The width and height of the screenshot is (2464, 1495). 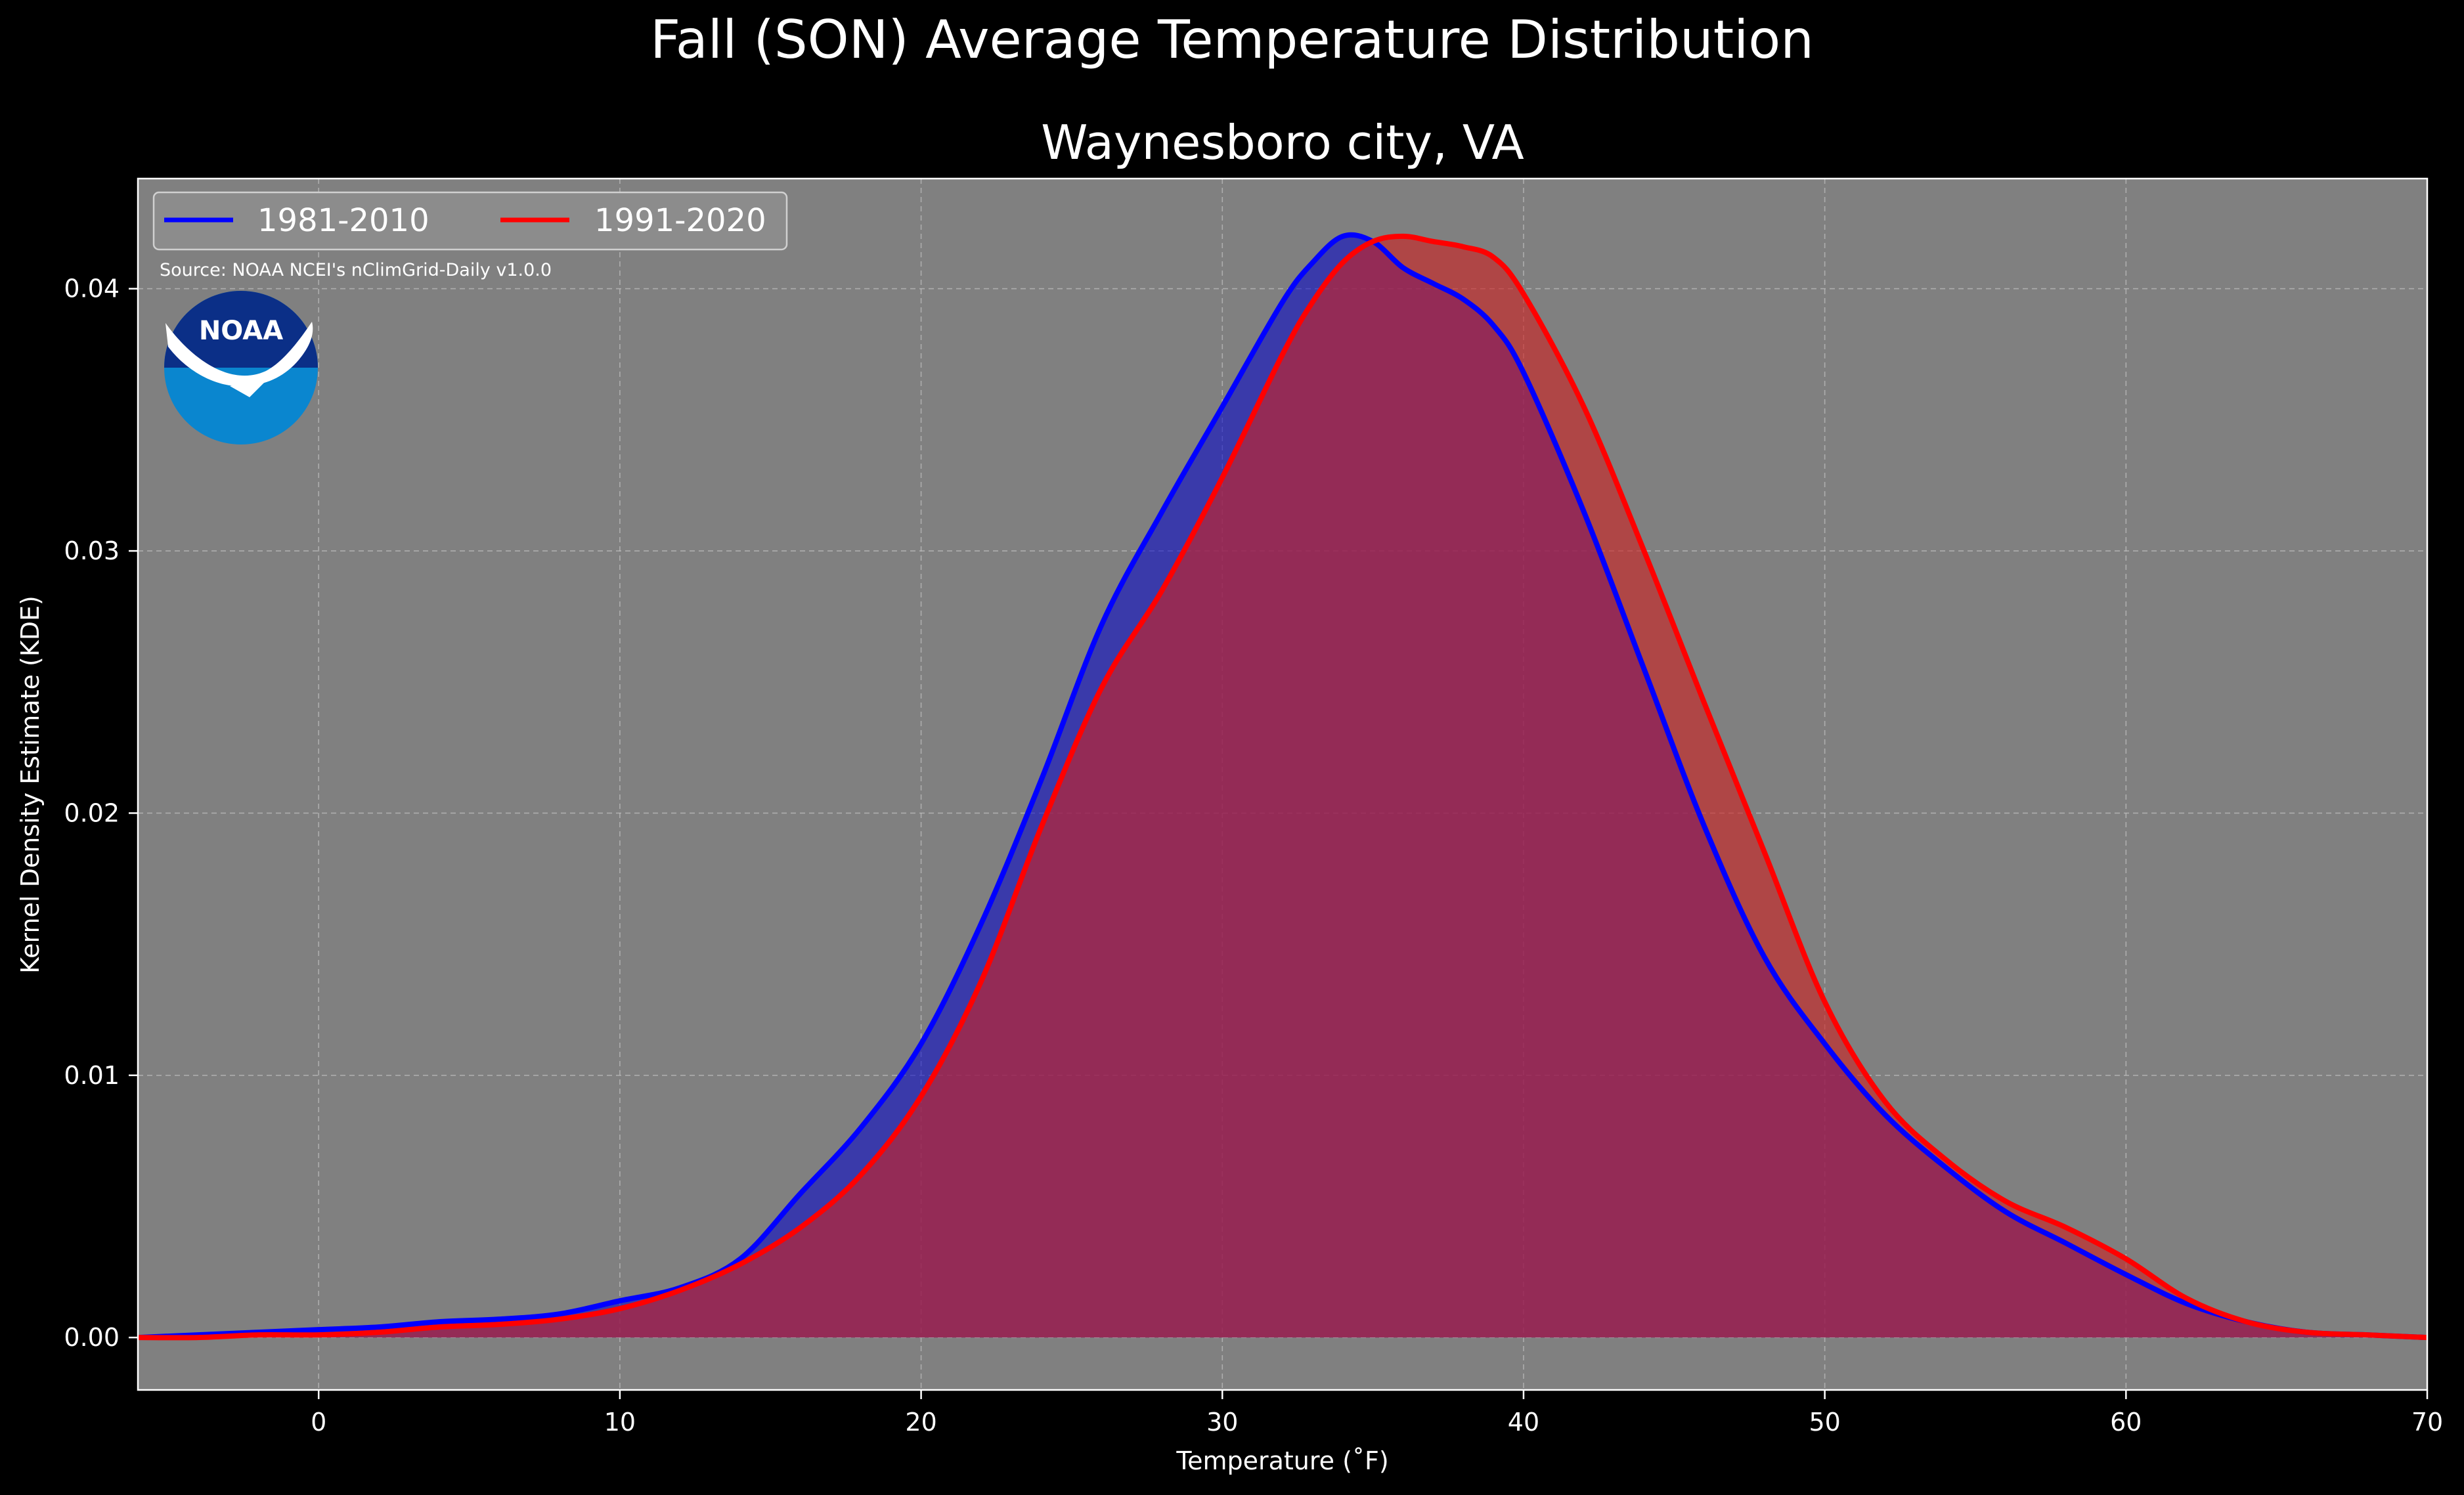 I want to click on chart-subtitle: Waynesboro city, VA, so click(x=1282, y=142).